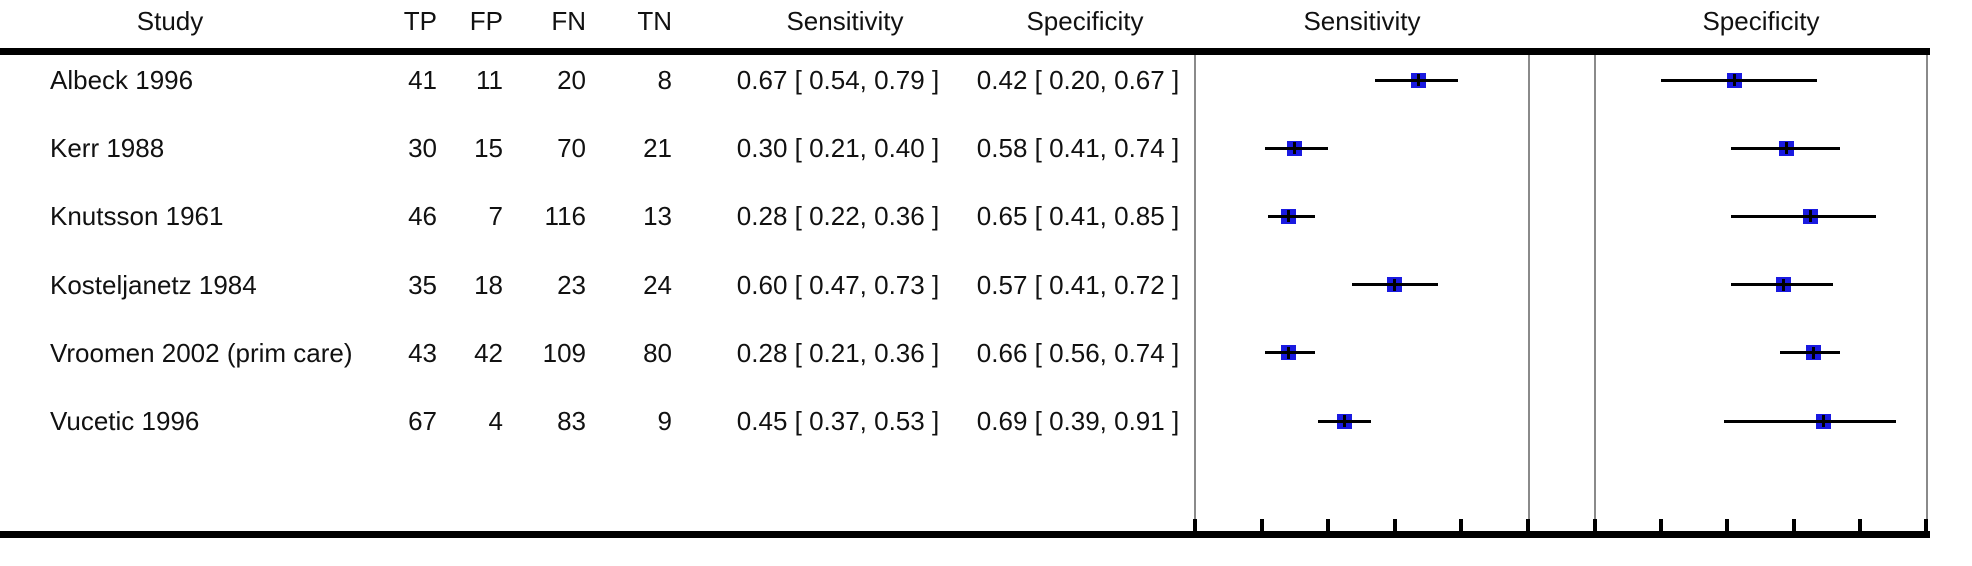 This screenshot has height=566, width=1972. What do you see at coordinates (838, 352) in the screenshot?
I see `sensitivity-ci-text: 0.28 [ 0.21, 0.36 ]` at bounding box center [838, 352].